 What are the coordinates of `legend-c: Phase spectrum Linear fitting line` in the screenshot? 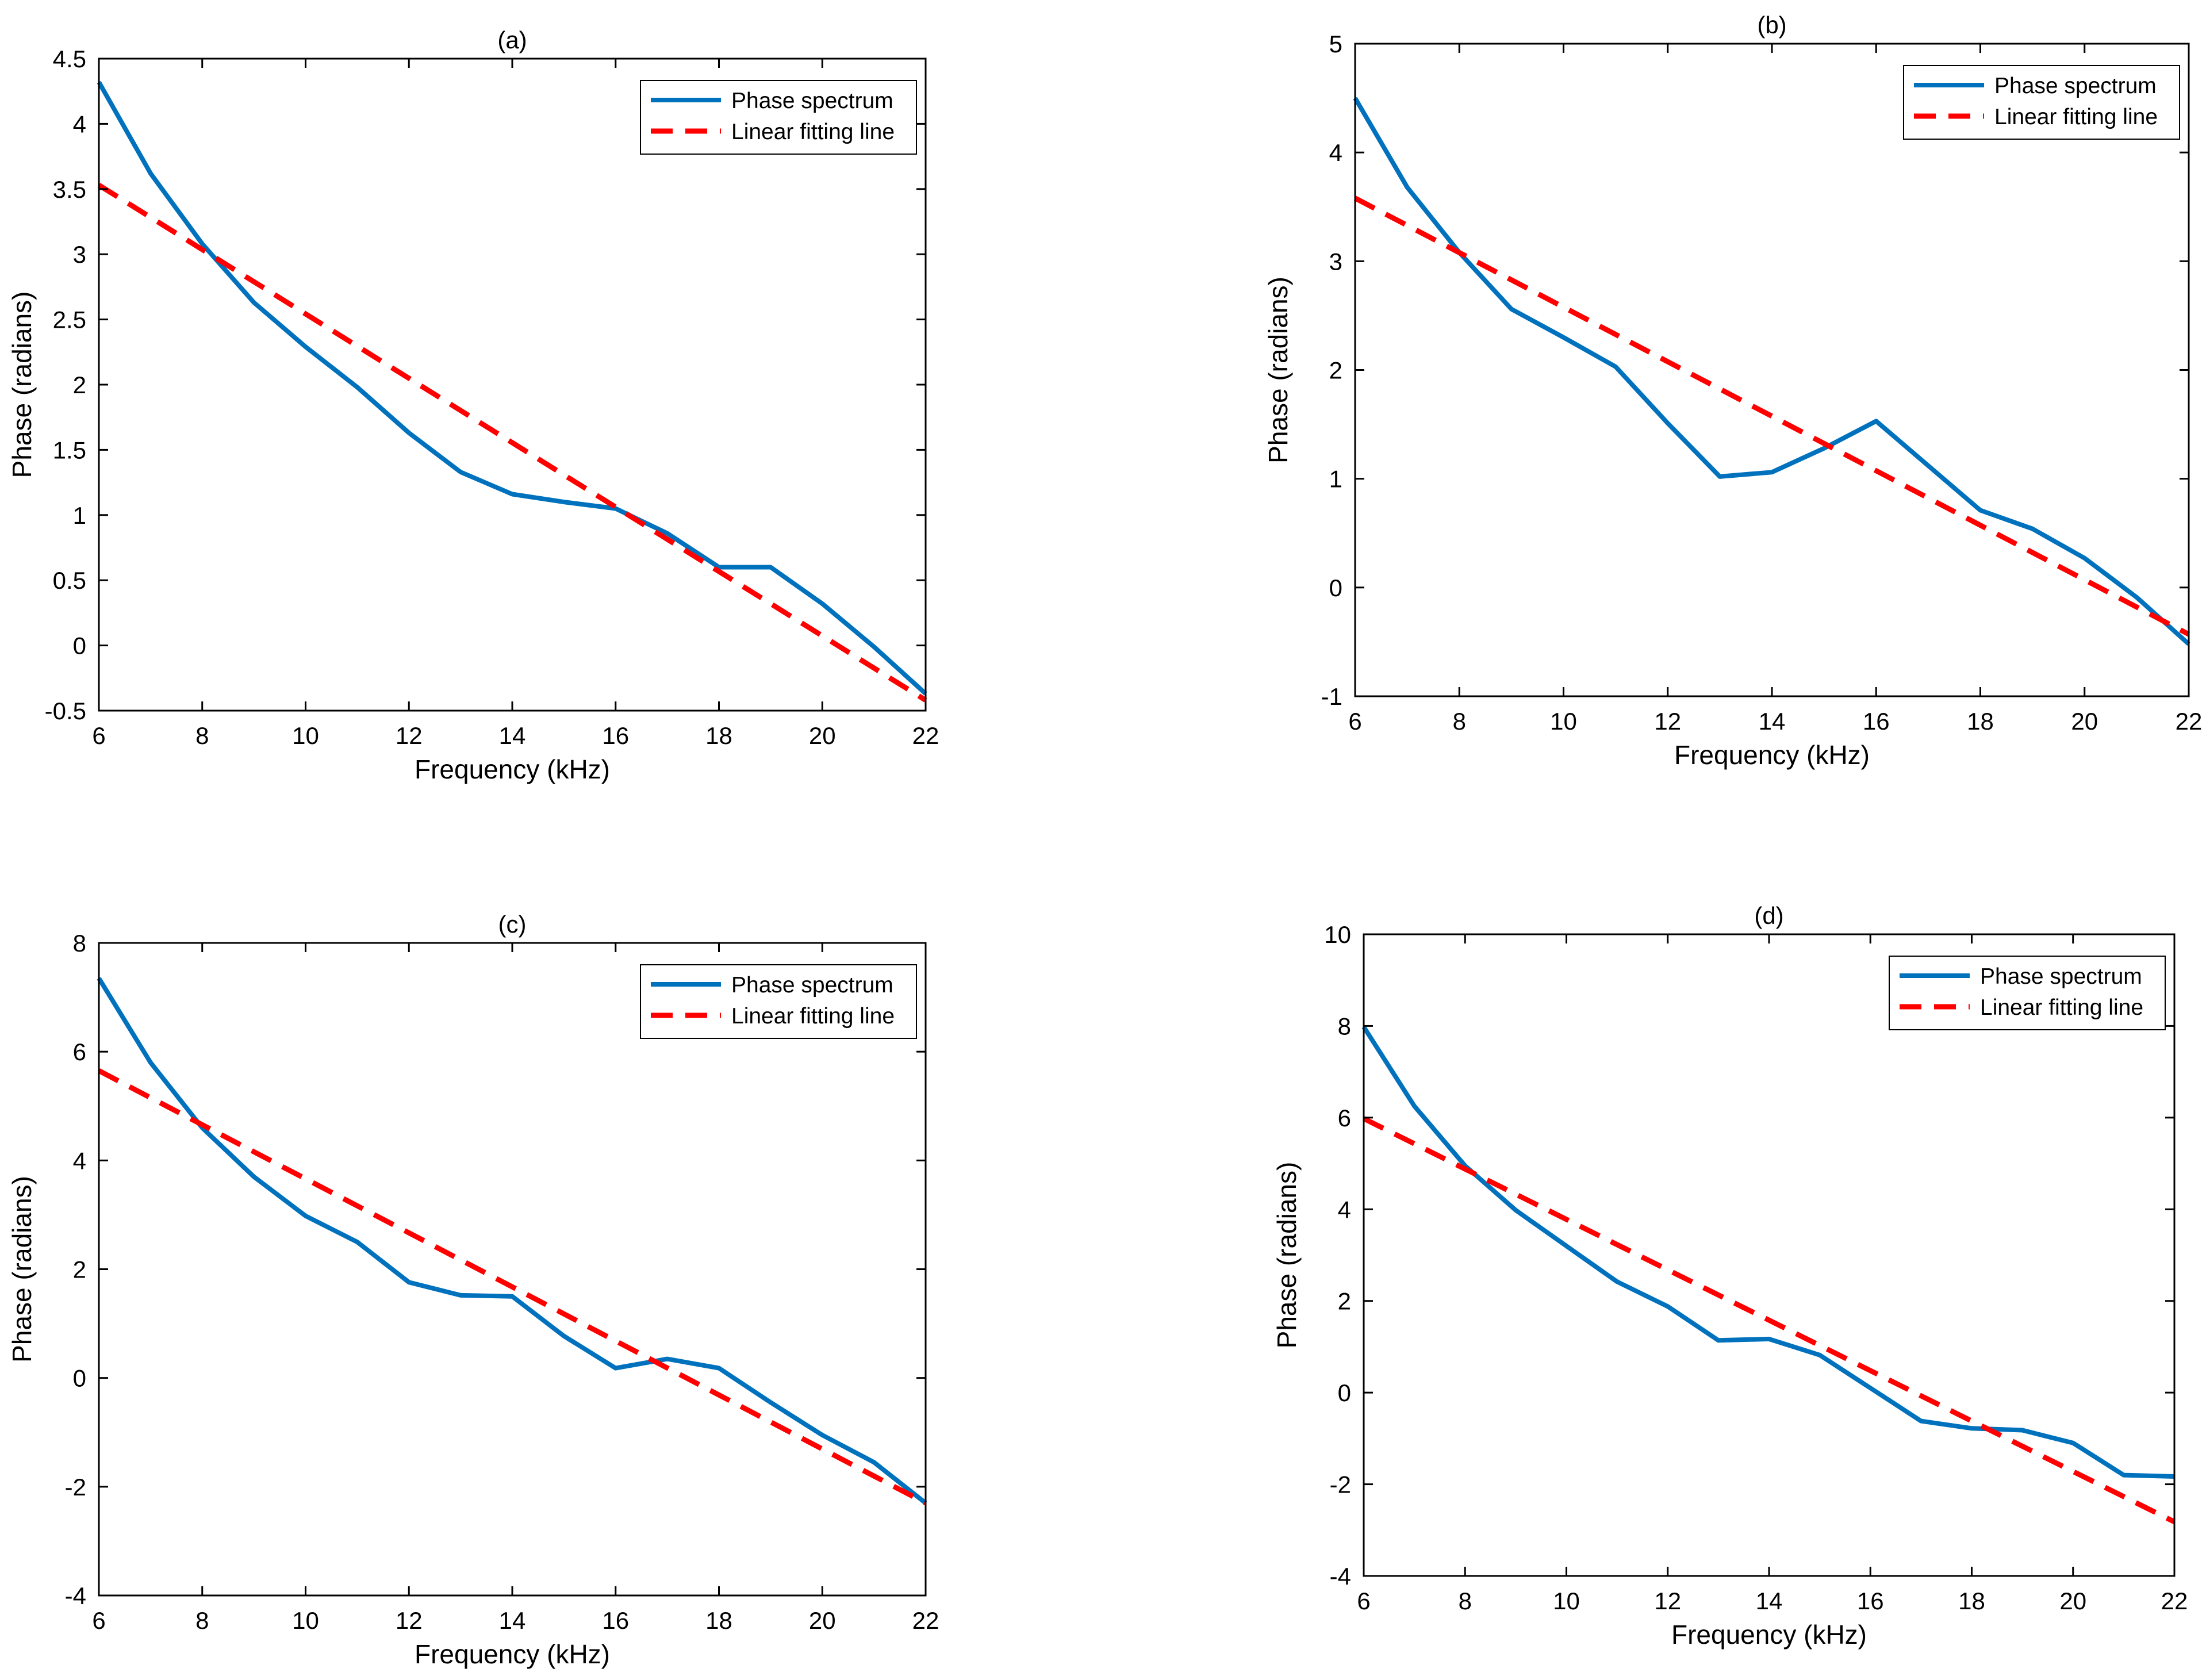 It's located at (778, 1001).